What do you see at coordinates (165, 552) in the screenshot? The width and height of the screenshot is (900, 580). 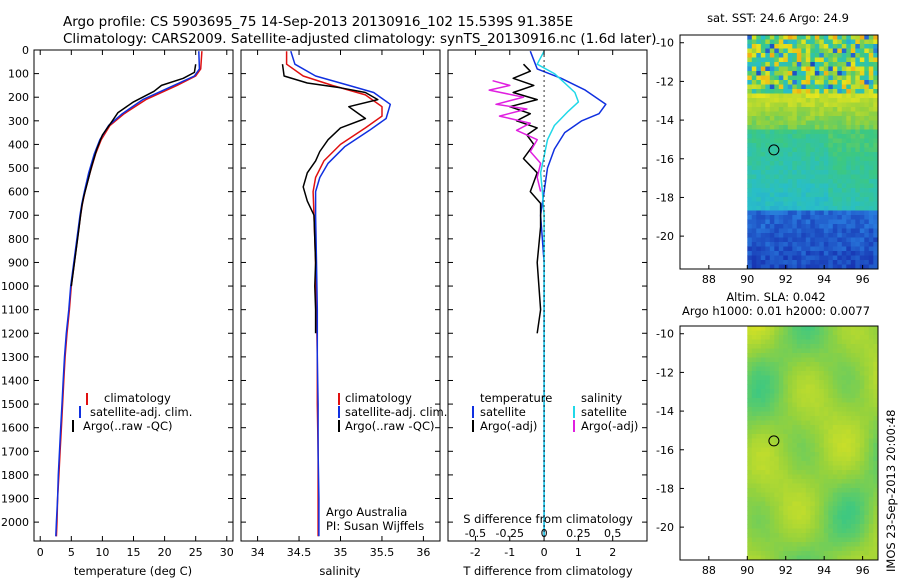 I see `x-tick-label: 20` at bounding box center [165, 552].